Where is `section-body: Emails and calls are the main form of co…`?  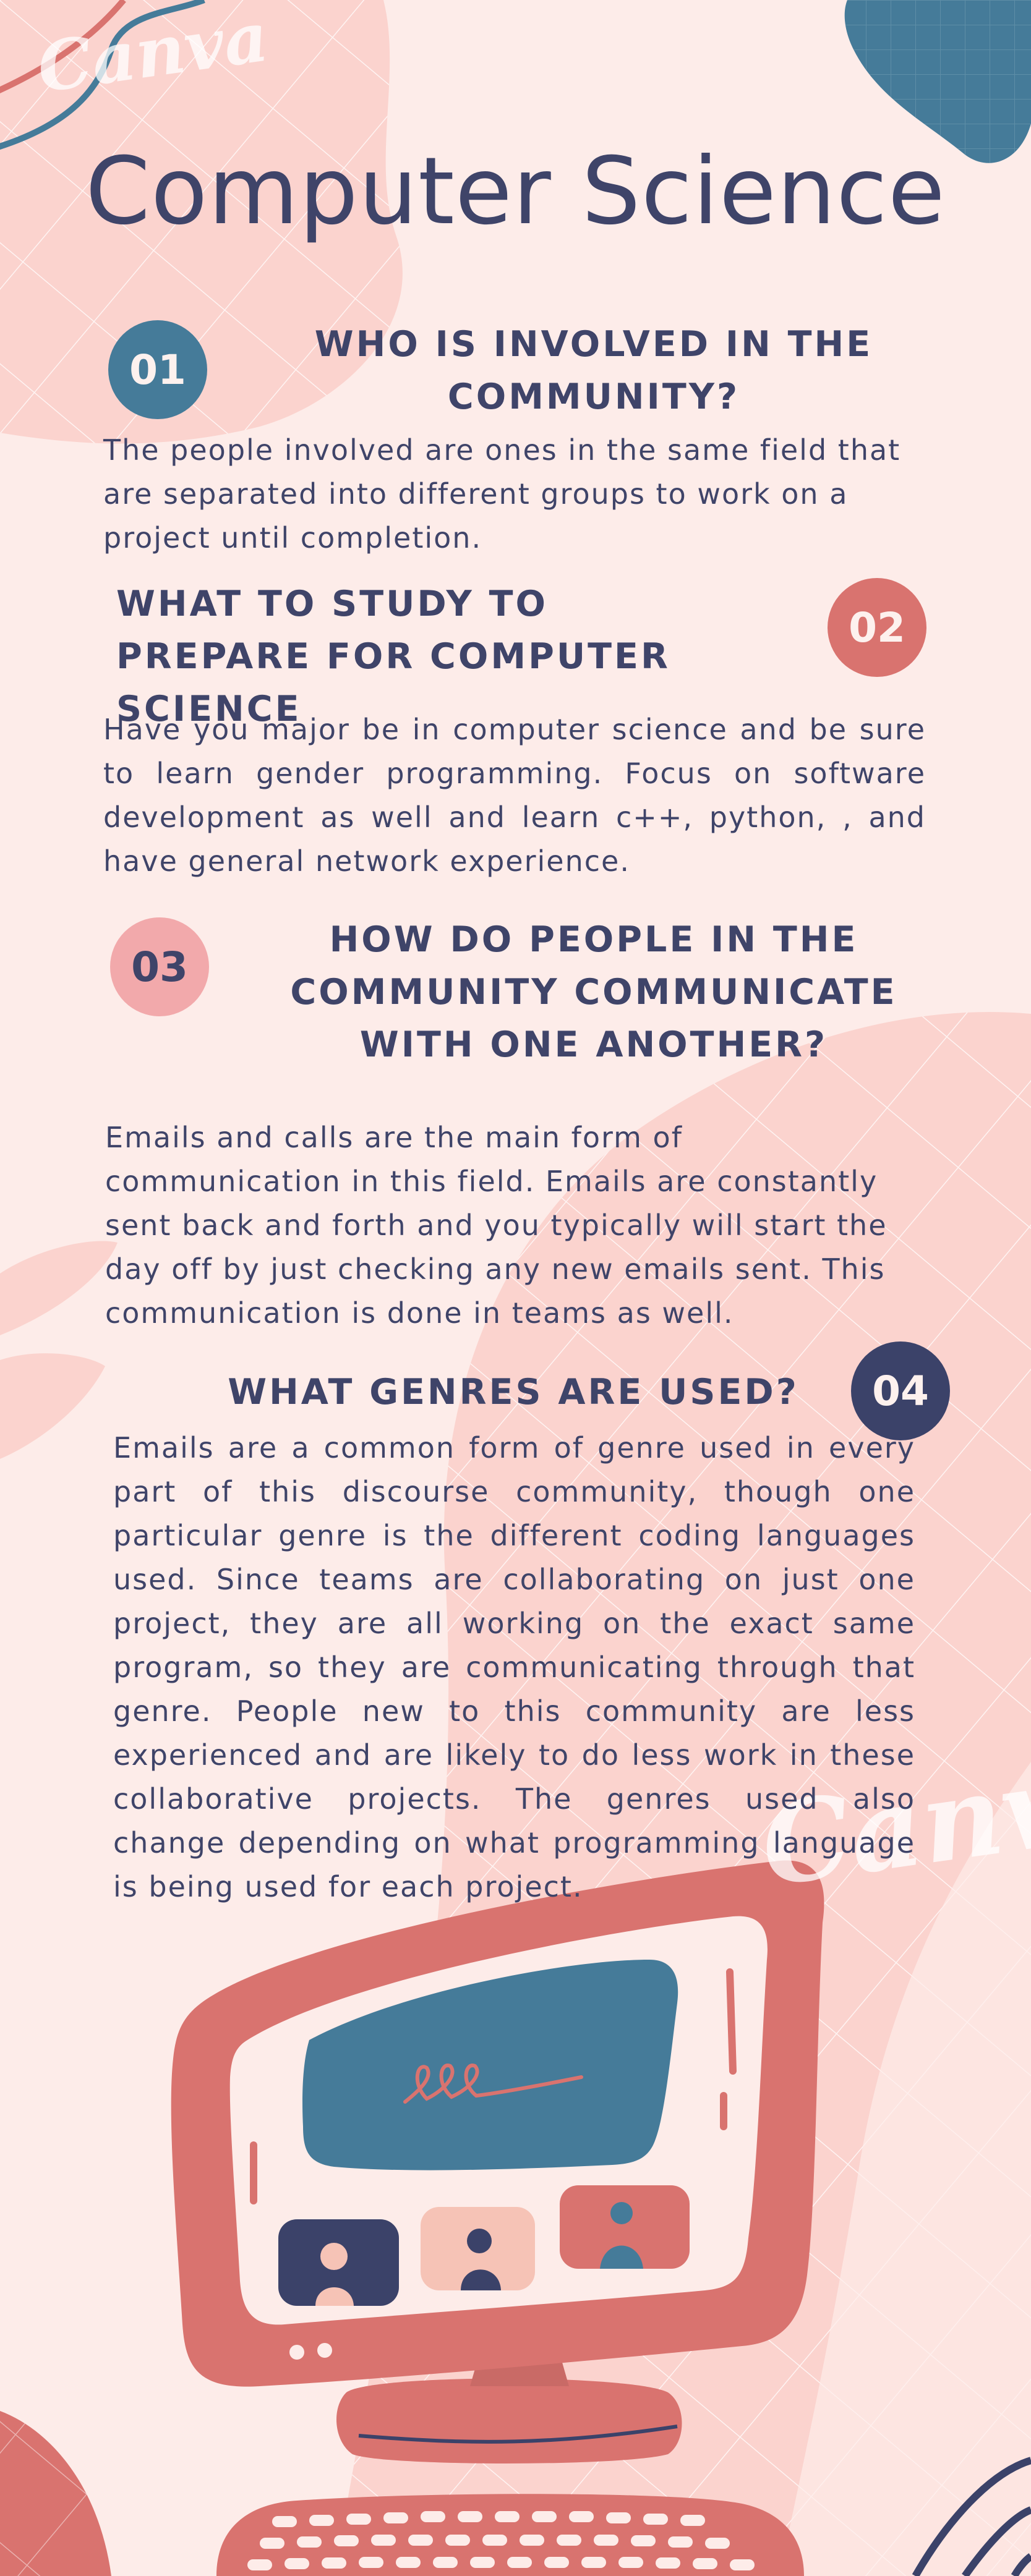
section-body: Emails and calls are the main form of co… is located at coordinates (497, 1225).